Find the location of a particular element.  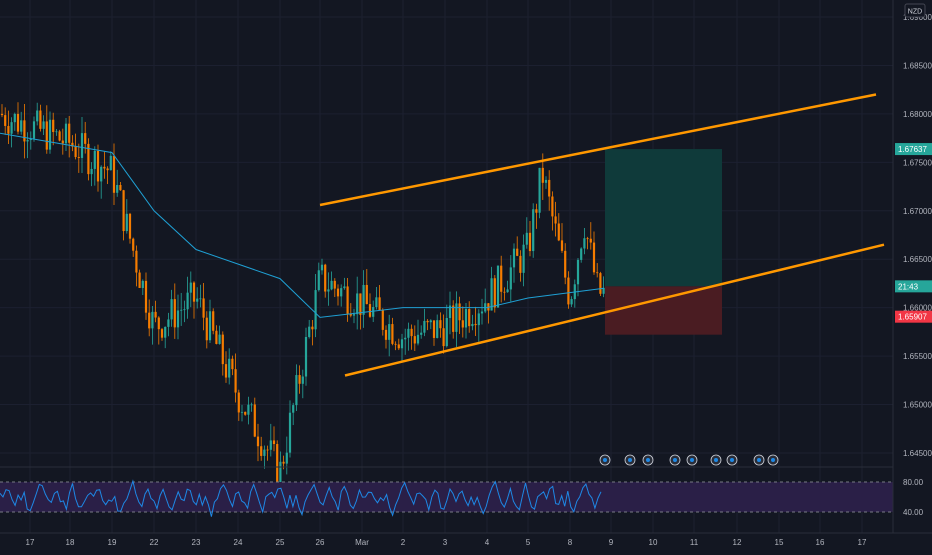

price-tick-label: 1.66000 is located at coordinates (917, 308).